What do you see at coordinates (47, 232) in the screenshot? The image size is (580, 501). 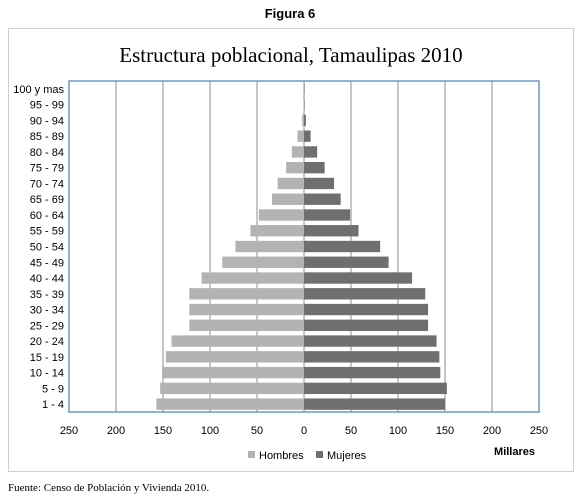 I see `y-tick-label-11: 55 - 59` at bounding box center [47, 232].